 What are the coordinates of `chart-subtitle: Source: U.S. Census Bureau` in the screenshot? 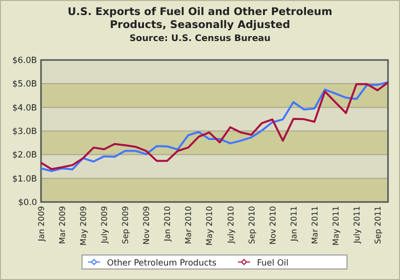 It's located at (200, 39).